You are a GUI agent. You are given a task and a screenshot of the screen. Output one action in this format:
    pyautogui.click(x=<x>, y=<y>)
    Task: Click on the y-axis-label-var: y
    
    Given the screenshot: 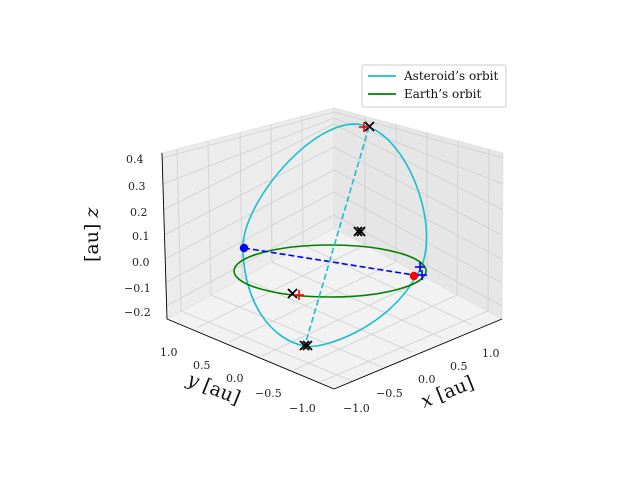 What is the action you would take?
    pyautogui.click(x=192, y=380)
    